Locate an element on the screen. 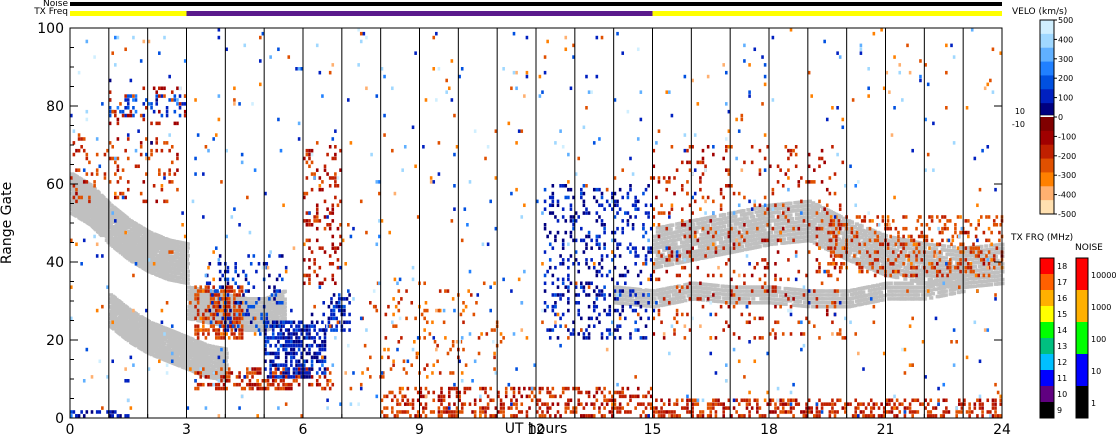  noise-row-label: Noise is located at coordinates (55, 4).